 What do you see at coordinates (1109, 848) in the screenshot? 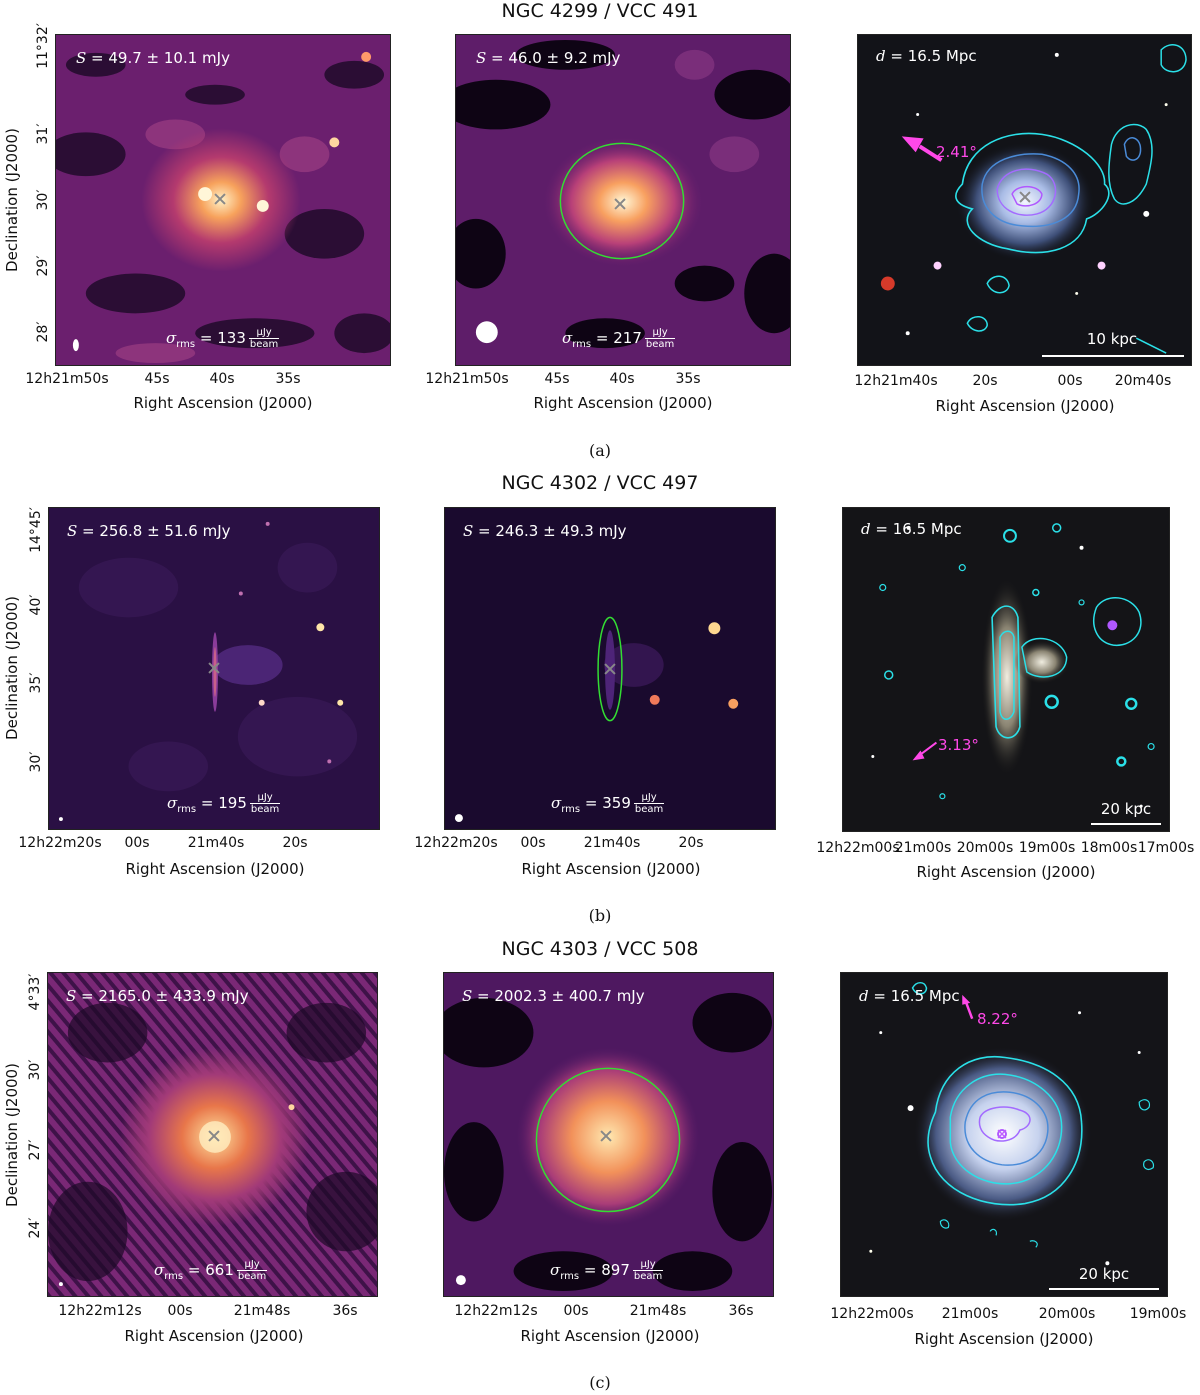
I see `x-tick: 18m00s` at bounding box center [1109, 848].